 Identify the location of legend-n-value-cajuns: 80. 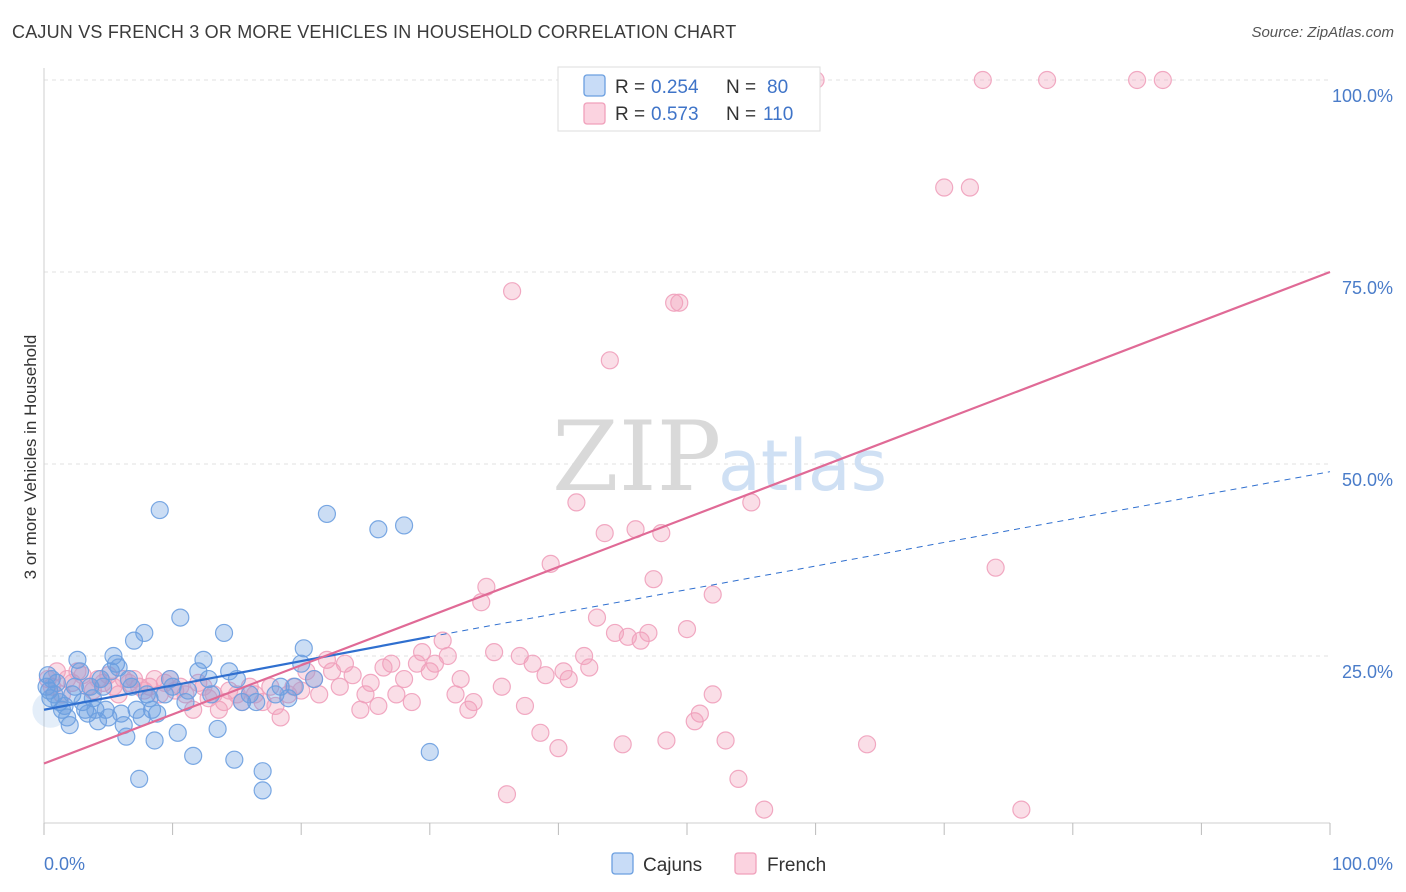
(777, 87).